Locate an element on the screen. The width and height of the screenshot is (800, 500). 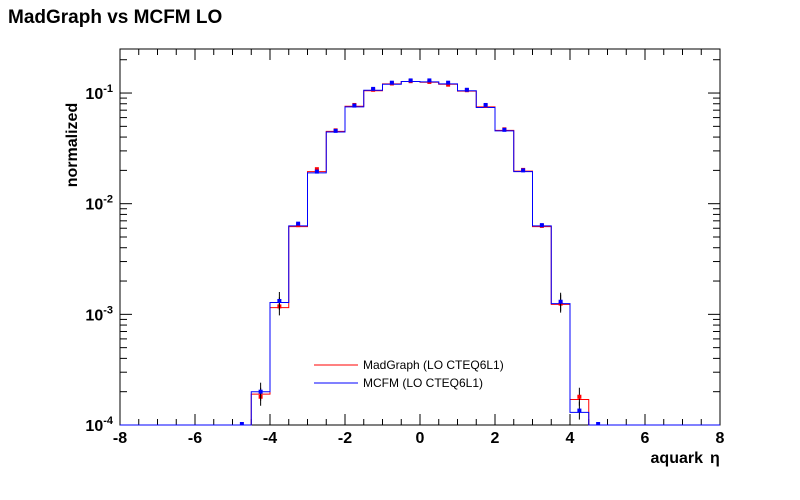
legend: MadGraph (LO CTEQ6L1) MCFM (LO CTEQ6L1) is located at coordinates (409, 374).